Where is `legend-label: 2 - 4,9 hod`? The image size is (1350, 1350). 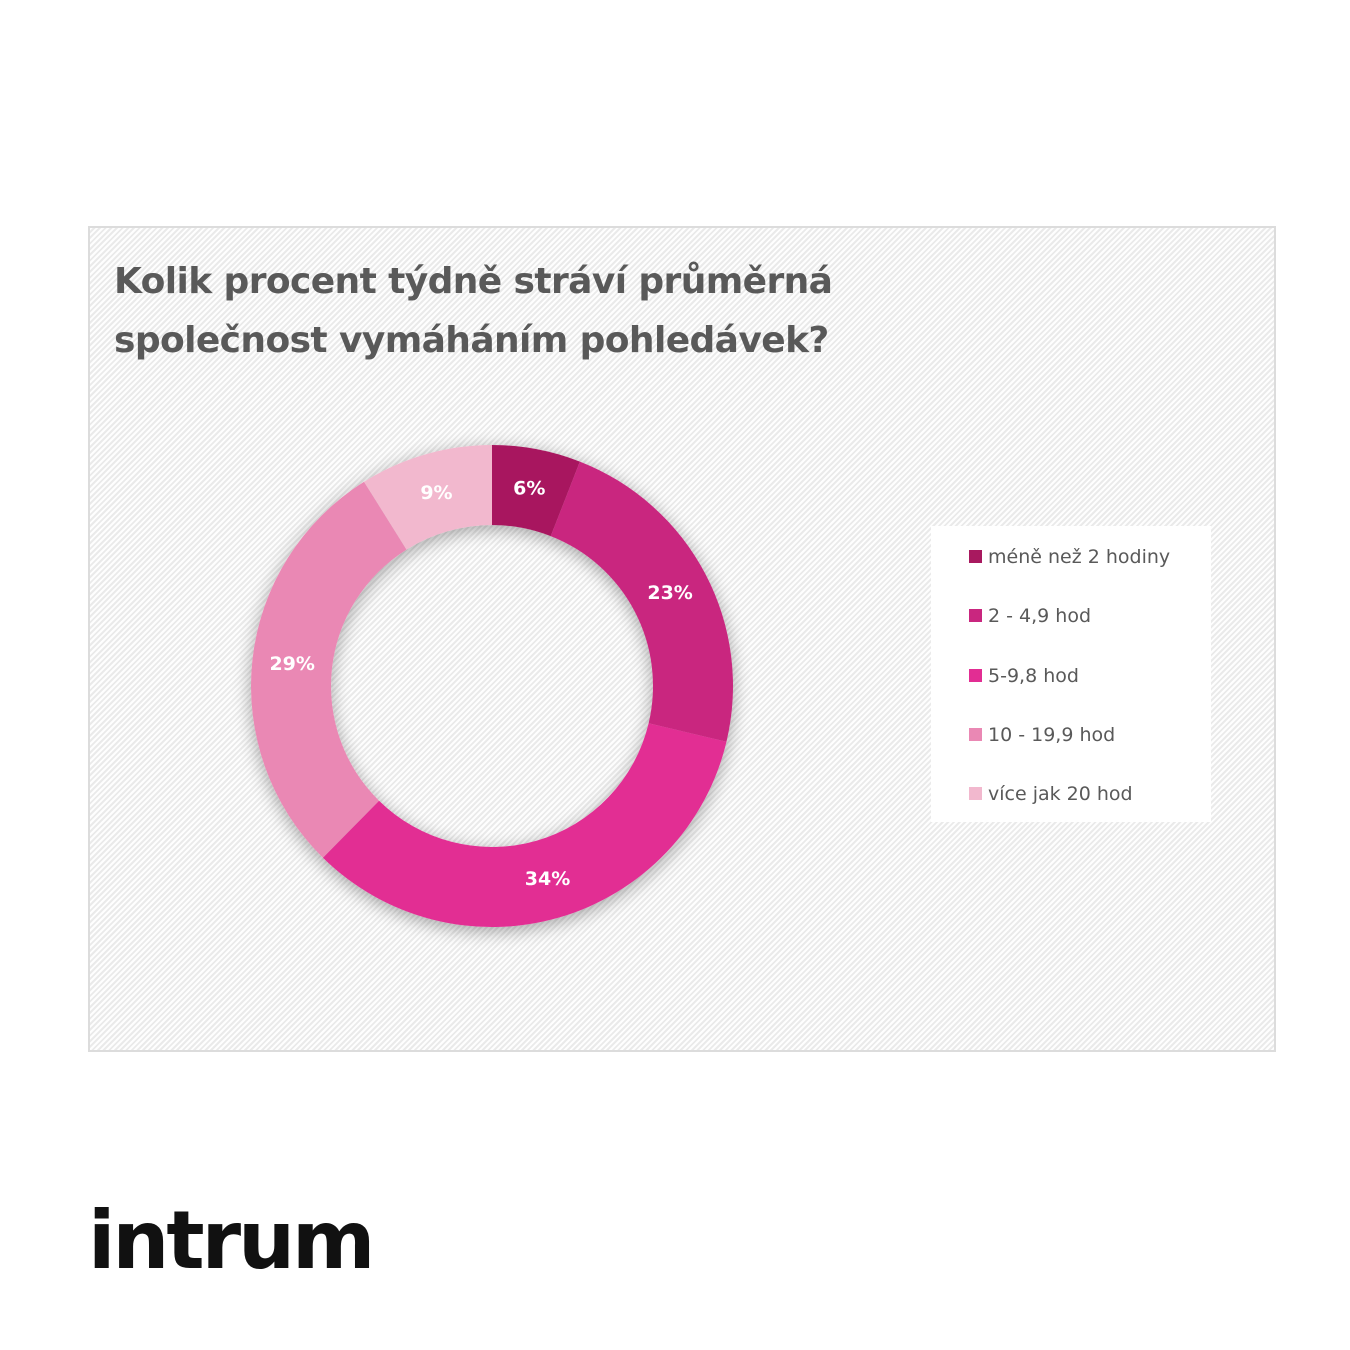 legend-label: 2 - 4,9 hod is located at coordinates (1040, 616).